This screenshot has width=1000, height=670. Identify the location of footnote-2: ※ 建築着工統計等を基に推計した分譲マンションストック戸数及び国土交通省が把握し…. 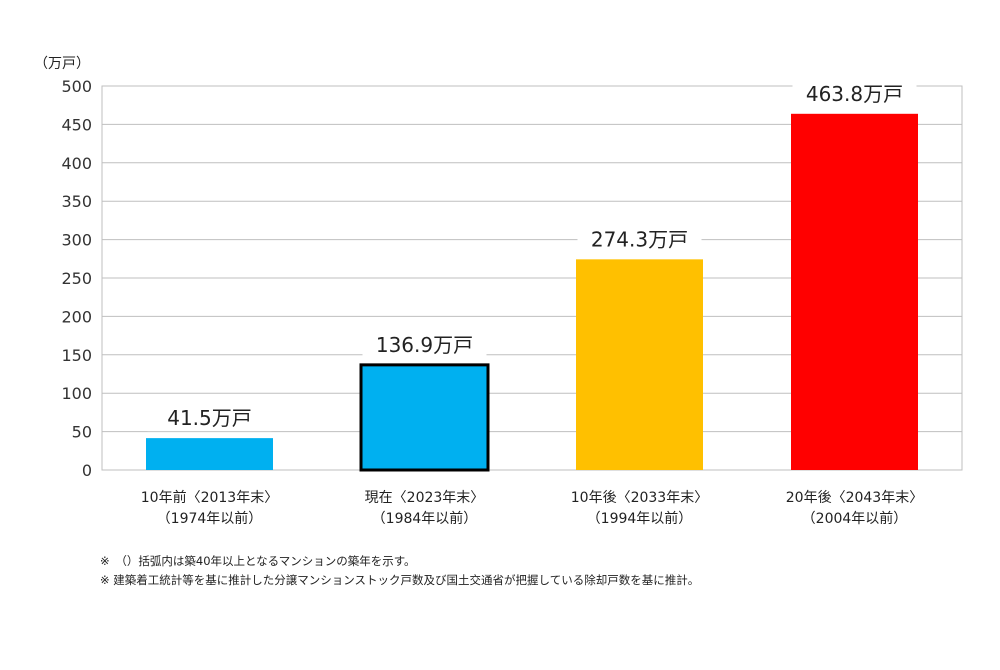
(400, 580).